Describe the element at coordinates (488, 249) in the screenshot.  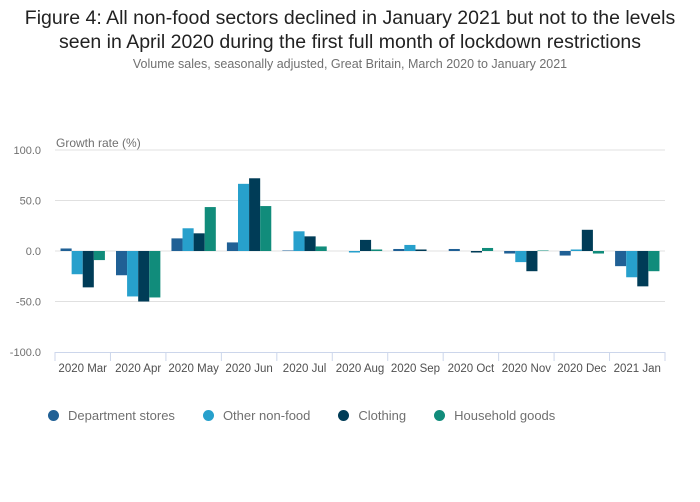
I see `bar-household-goods-2020-oct` at that location.